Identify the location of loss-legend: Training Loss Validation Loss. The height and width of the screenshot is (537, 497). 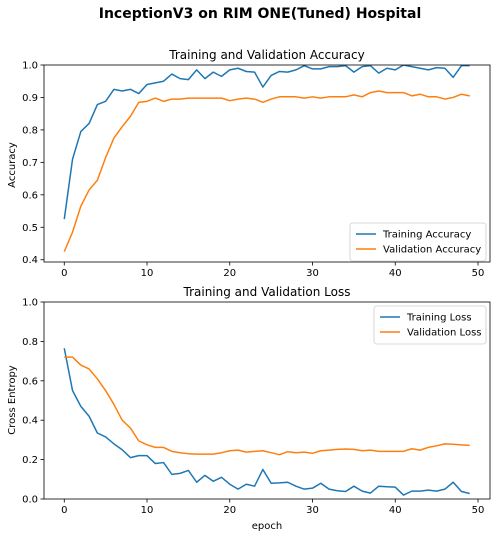
(430, 325).